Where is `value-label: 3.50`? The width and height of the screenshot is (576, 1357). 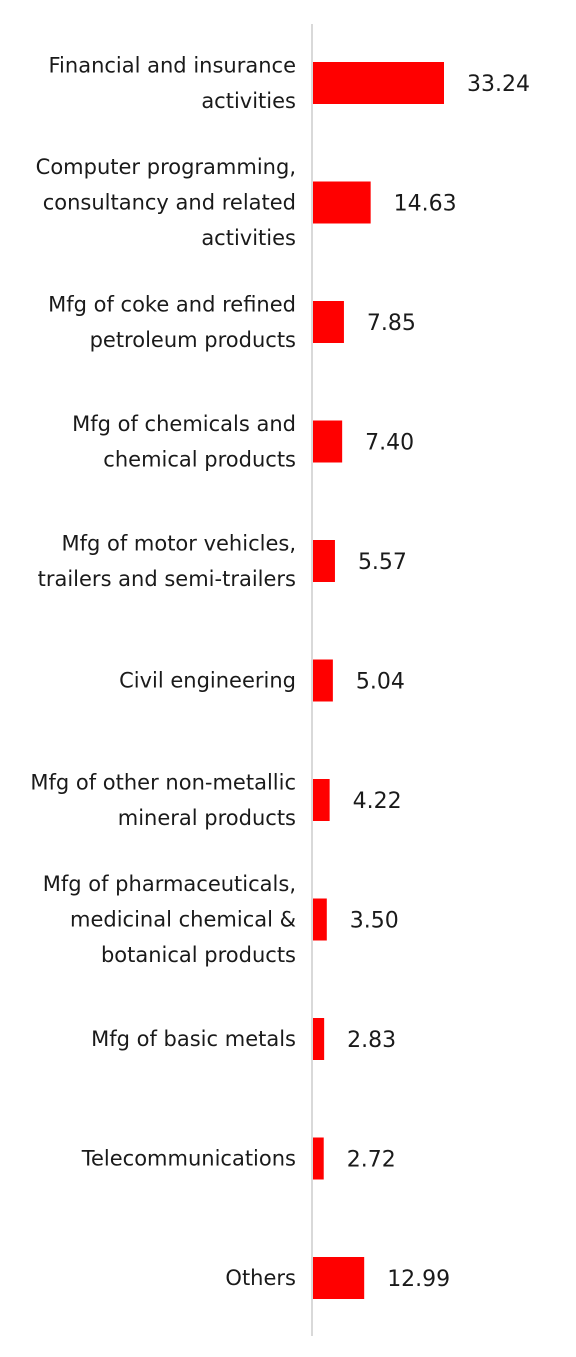
value-label: 3.50 is located at coordinates (374, 921).